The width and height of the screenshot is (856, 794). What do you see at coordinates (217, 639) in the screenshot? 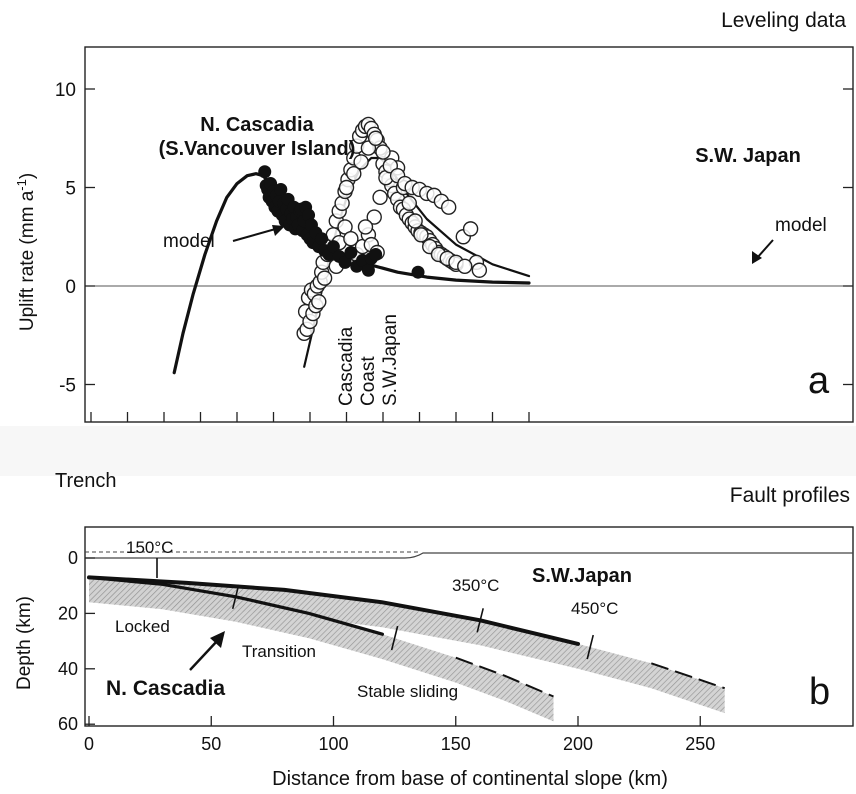
I see `cascadia-arrowhead` at bounding box center [217, 639].